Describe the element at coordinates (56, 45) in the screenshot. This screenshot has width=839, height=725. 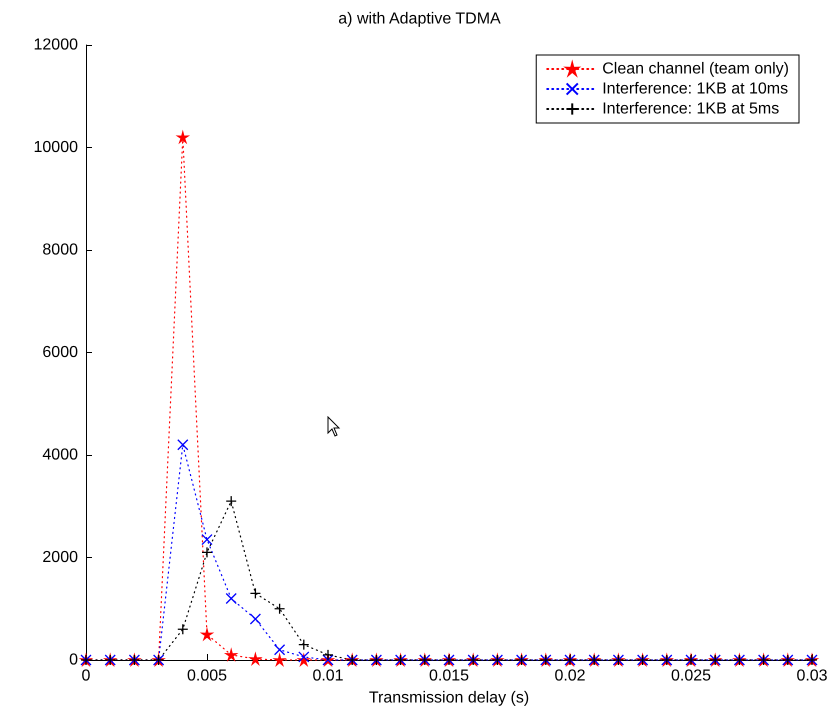
I see `y-tick-label: 12000` at that location.